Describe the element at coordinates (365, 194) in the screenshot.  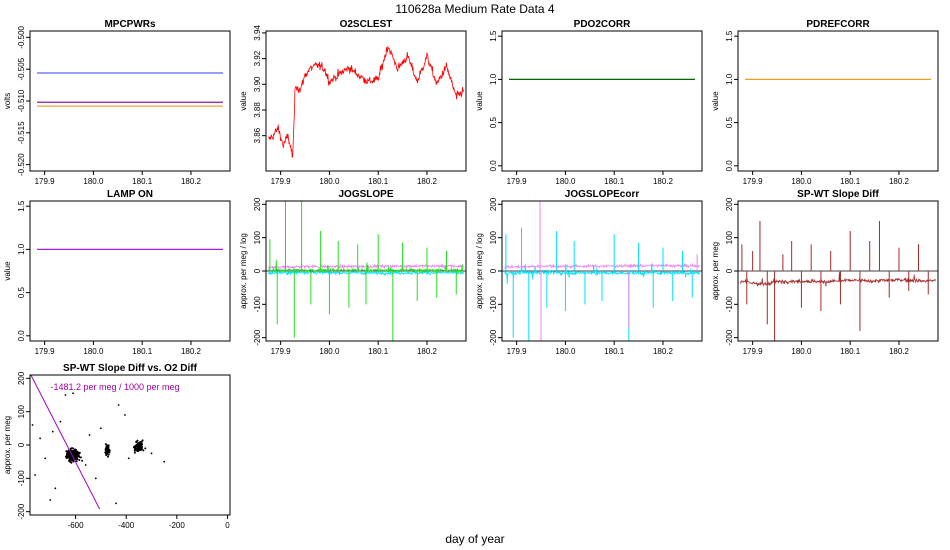
I see `panel-title: JOGSLOPE` at that location.